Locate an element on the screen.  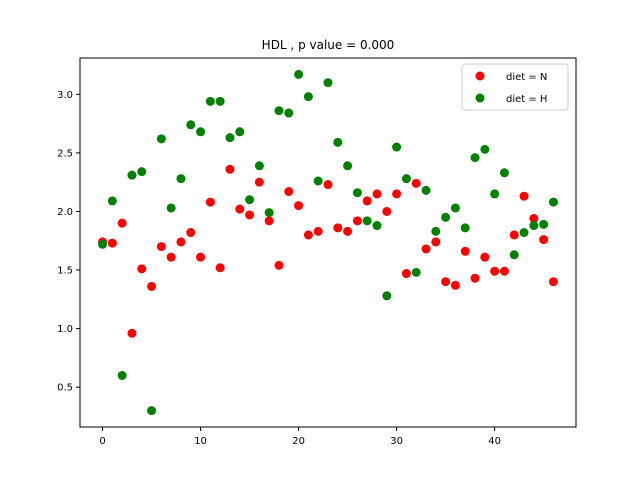
x-tick-label: 0 is located at coordinates (102, 441).